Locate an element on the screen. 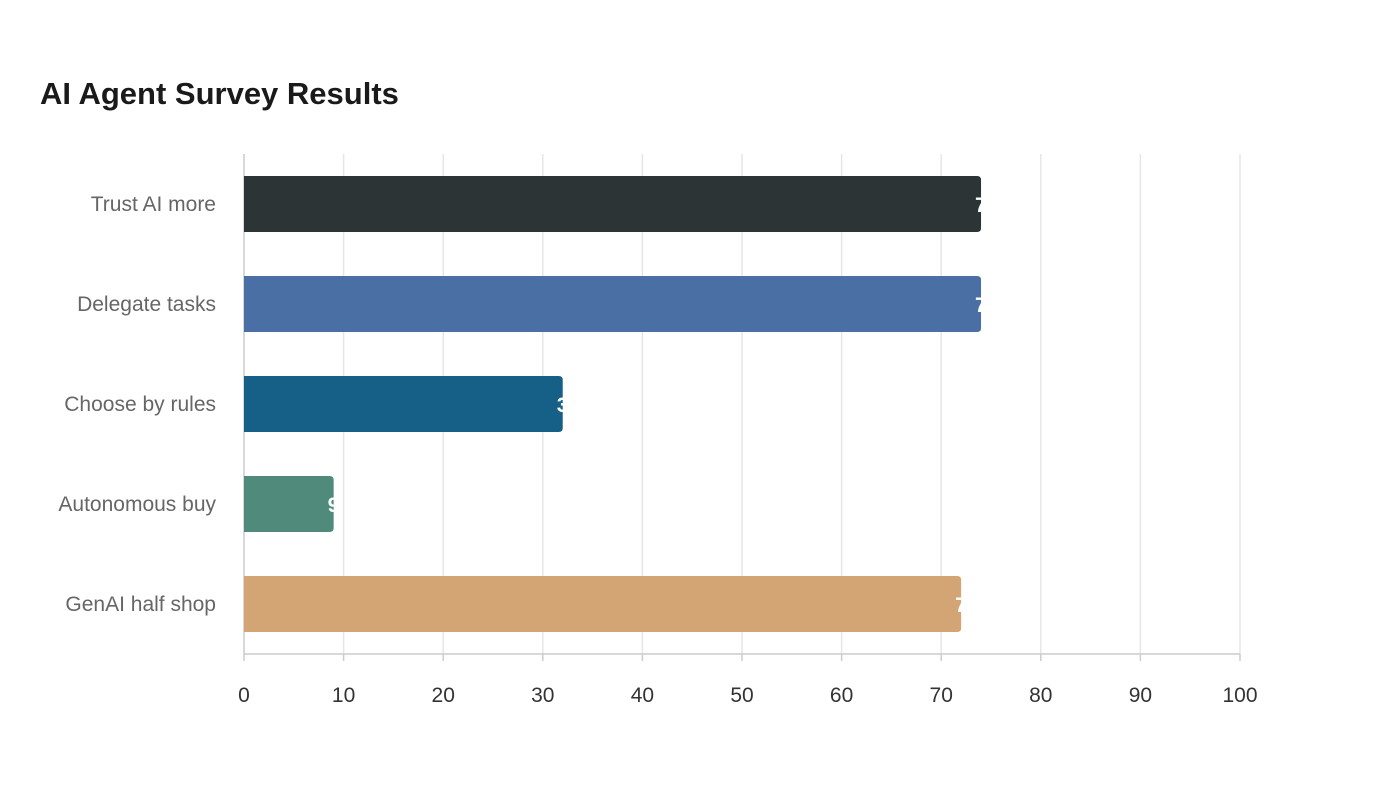  data-label: 32 is located at coordinates (568, 405).